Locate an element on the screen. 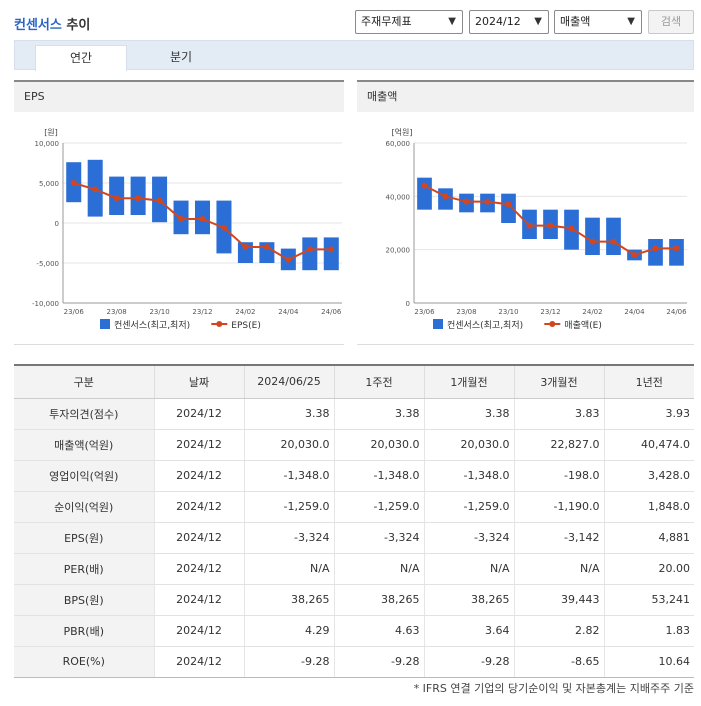 The width and height of the screenshot is (701, 706). period-select-value: 2024/12 is located at coordinates (498, 21).